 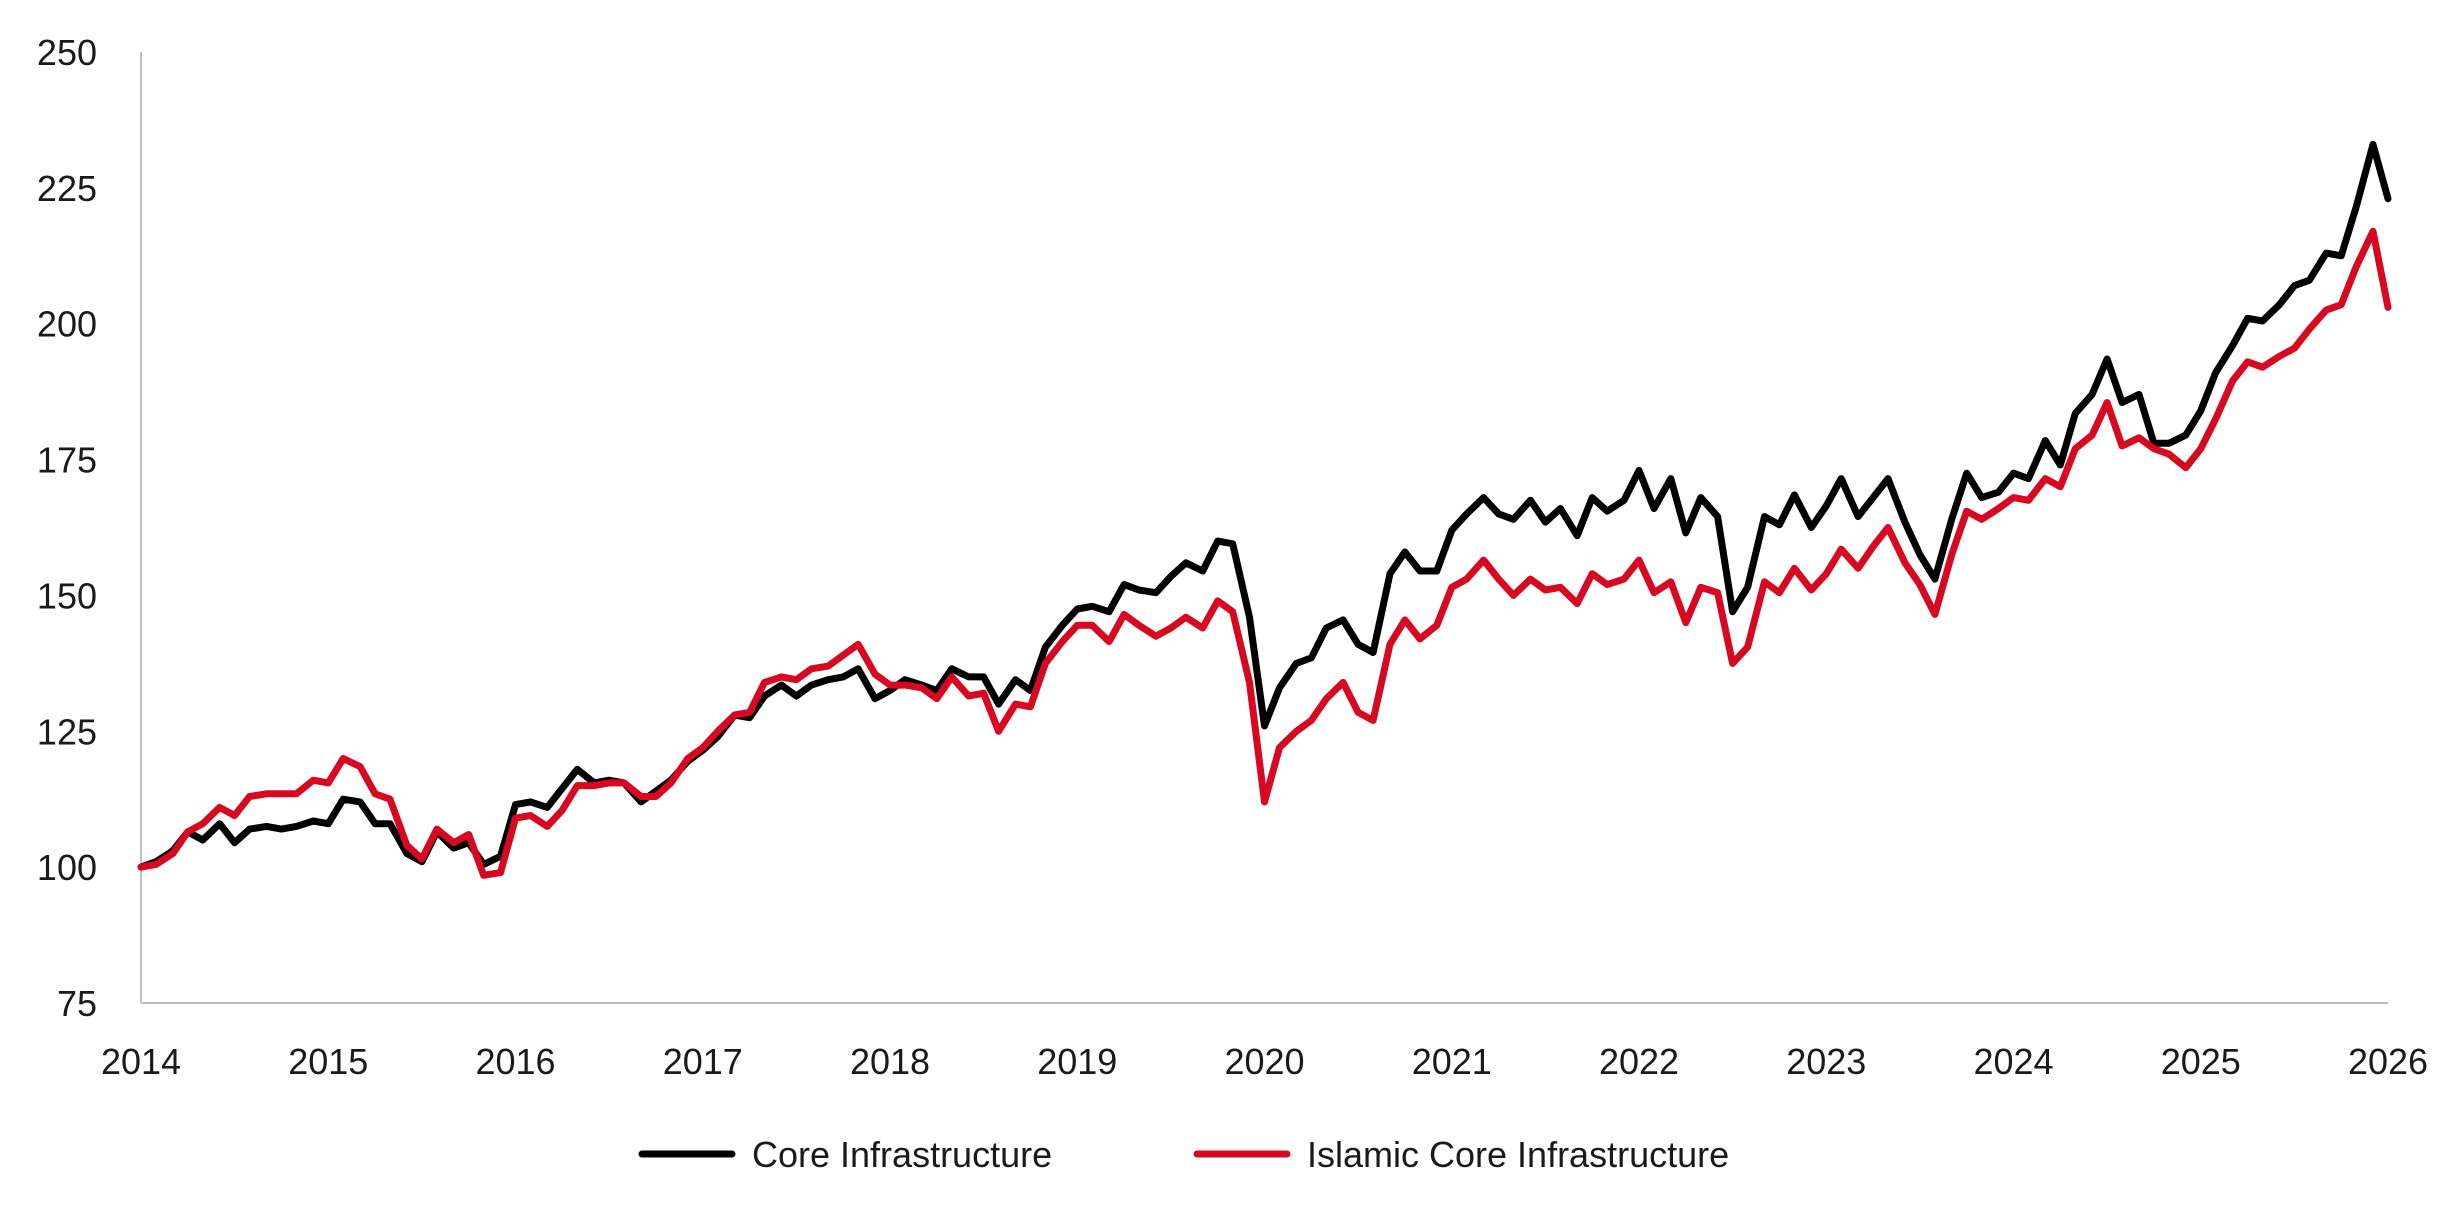 I want to click on x-tick-label: 2024, so click(x=2013, y=1061).